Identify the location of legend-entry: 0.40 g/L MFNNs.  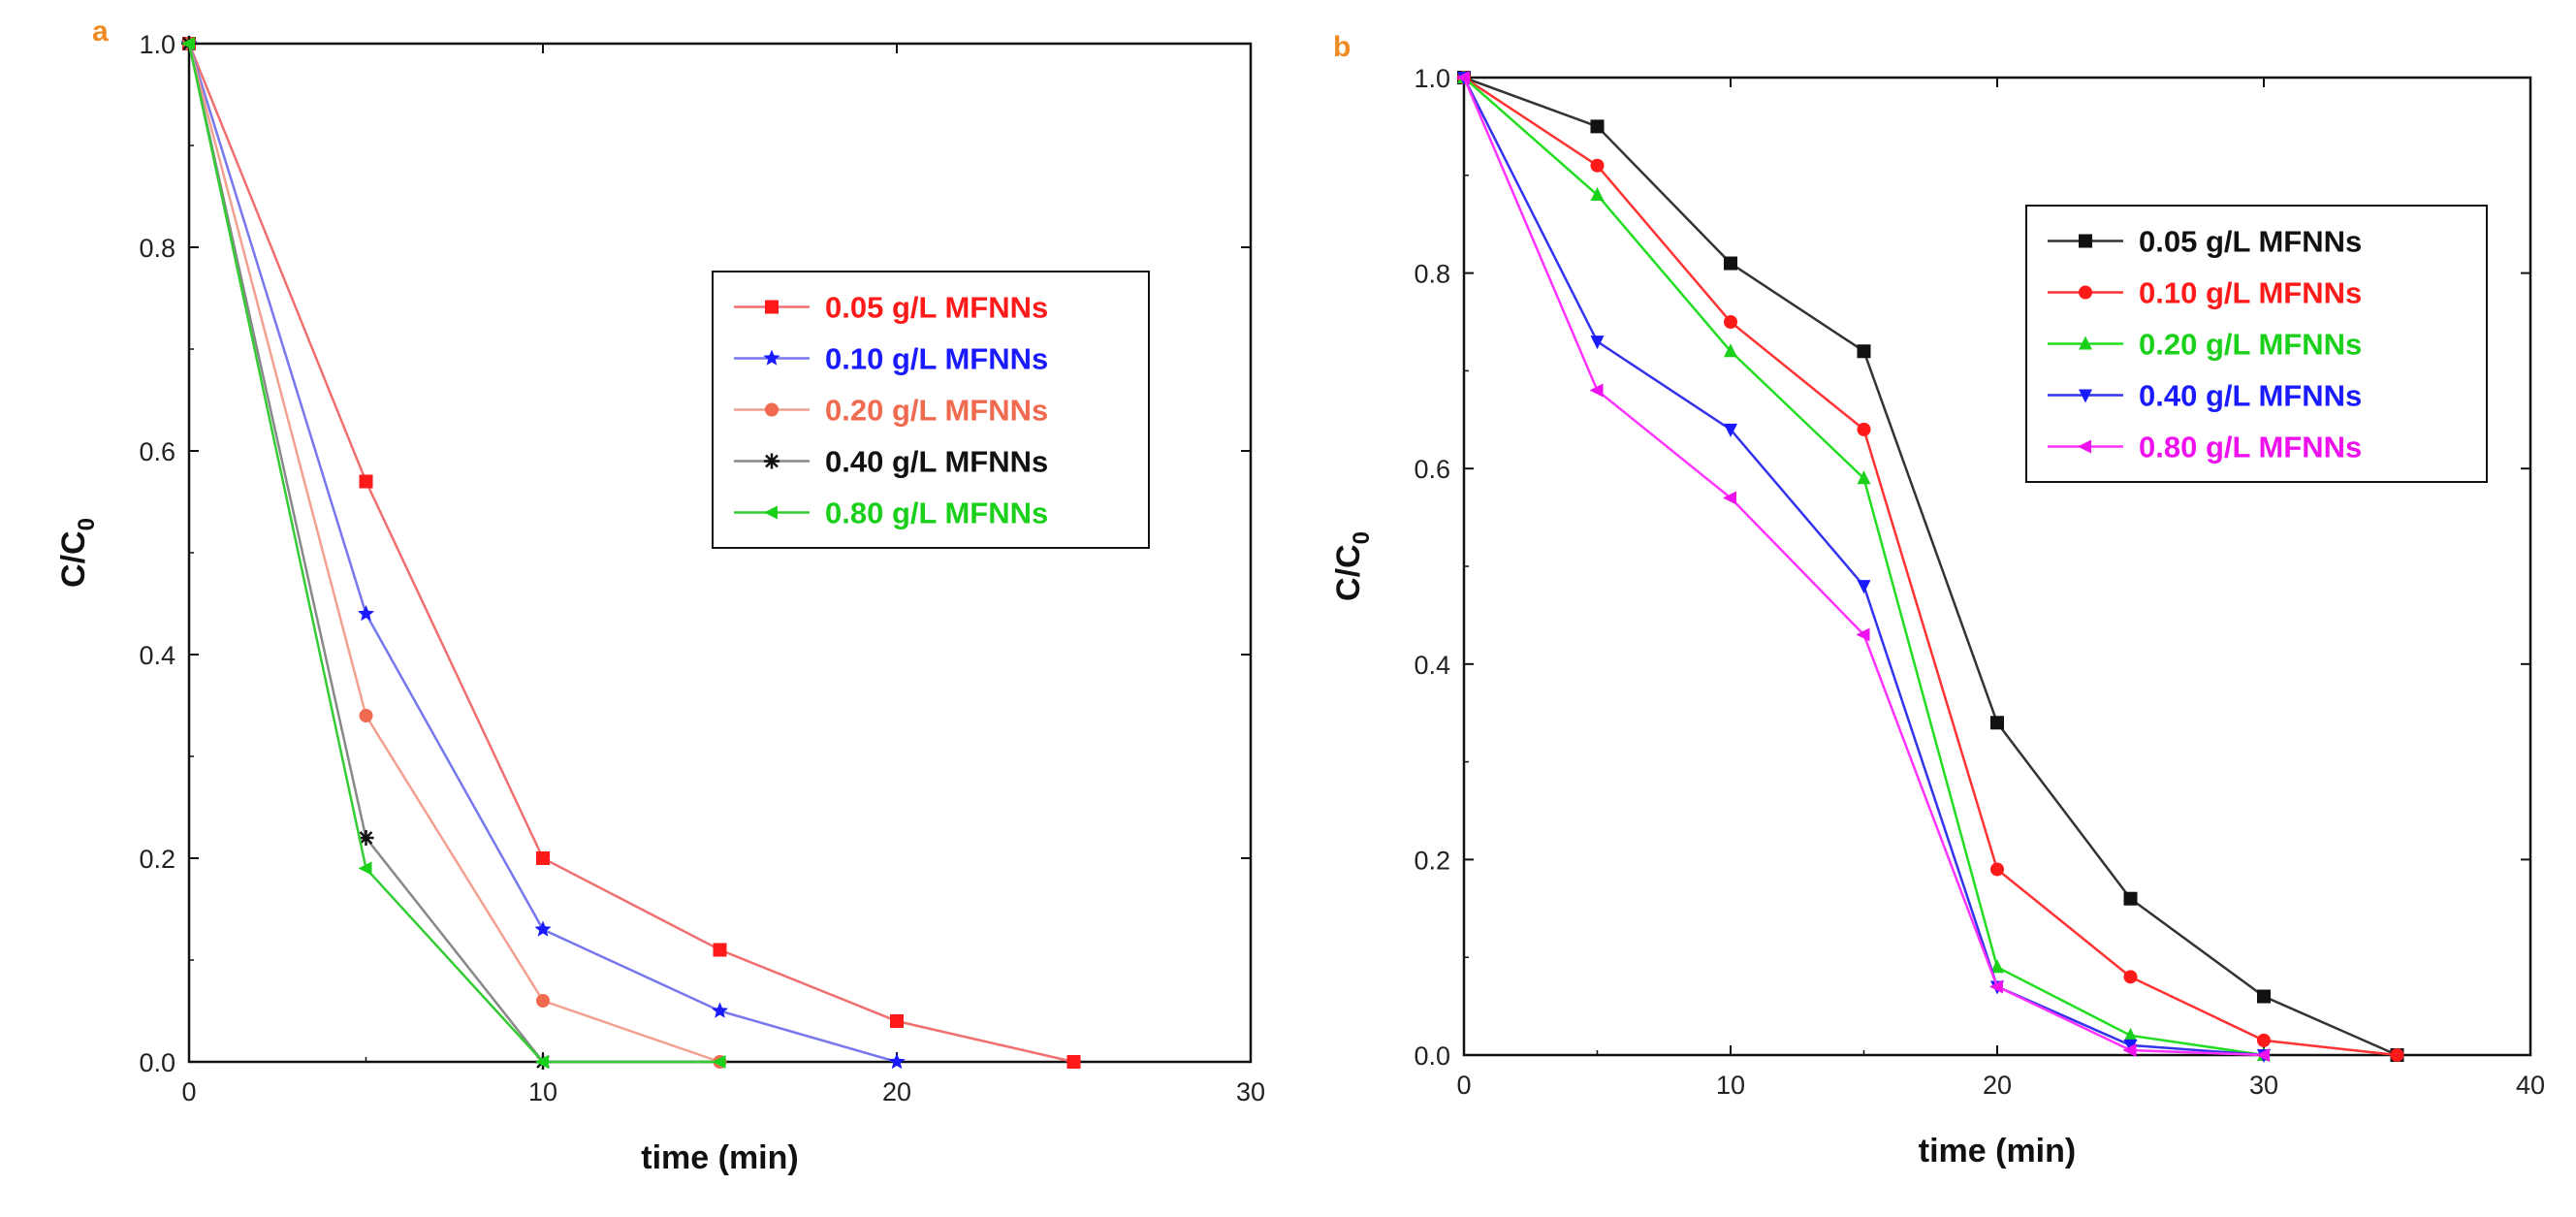
(937, 462).